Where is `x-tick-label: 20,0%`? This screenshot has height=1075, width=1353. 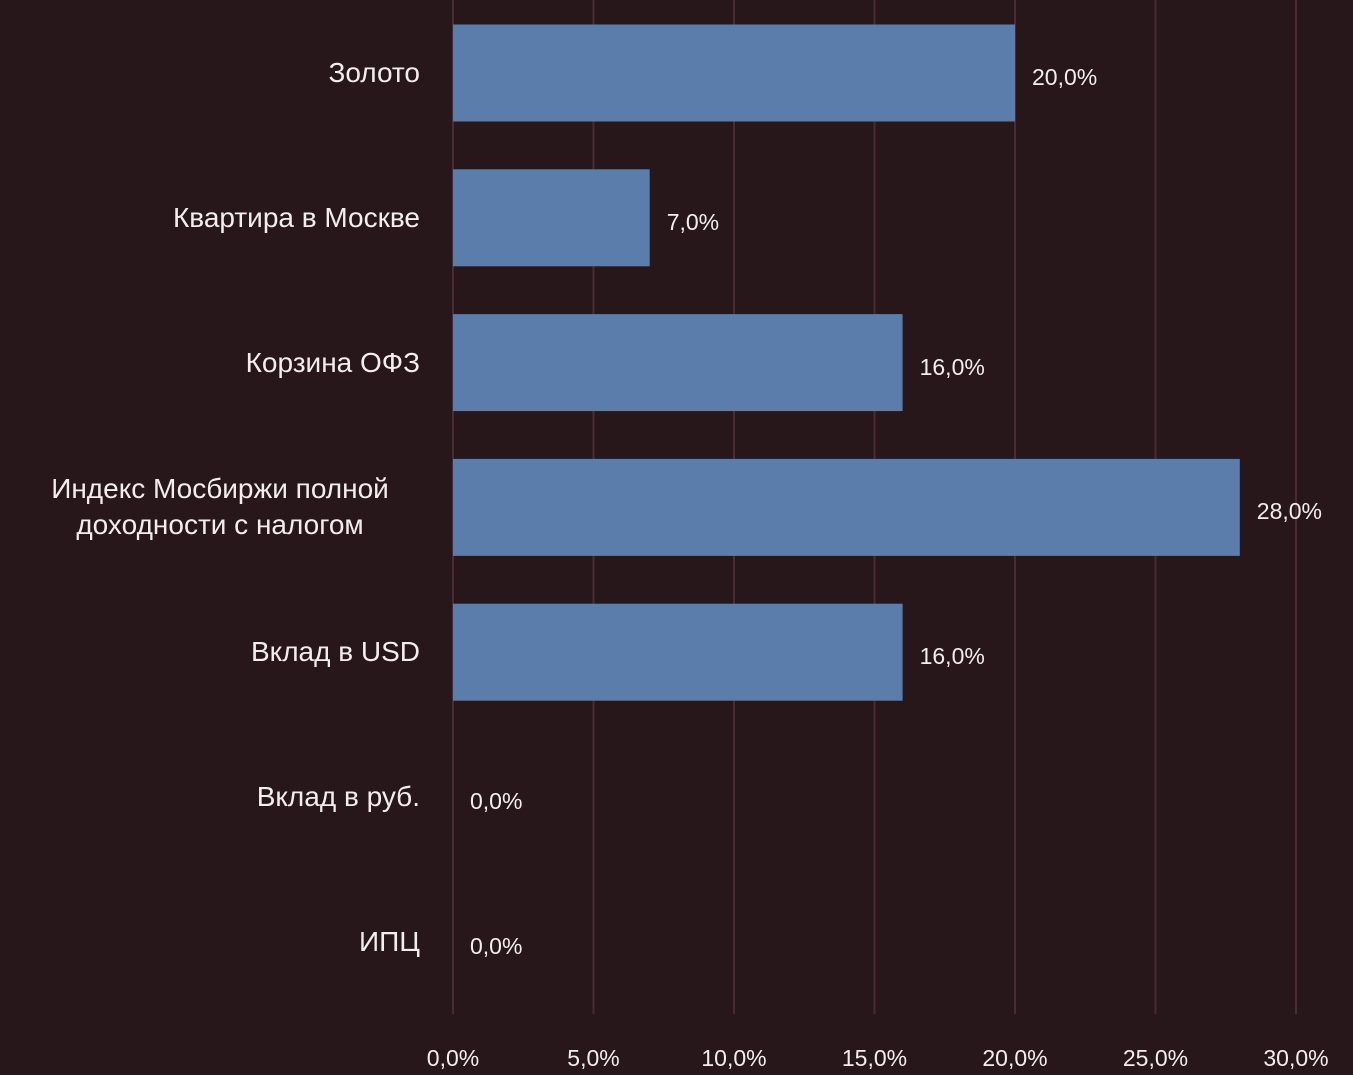
x-tick-label: 20,0% is located at coordinates (1015, 1058).